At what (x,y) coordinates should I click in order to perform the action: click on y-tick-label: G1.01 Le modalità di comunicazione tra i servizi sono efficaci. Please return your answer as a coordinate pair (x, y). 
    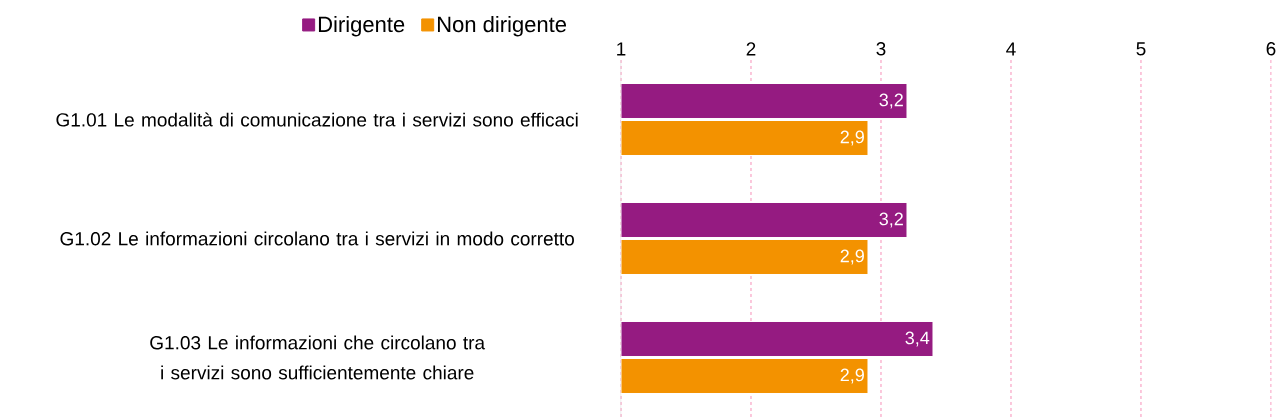
    Looking at the image, I should click on (317, 119).